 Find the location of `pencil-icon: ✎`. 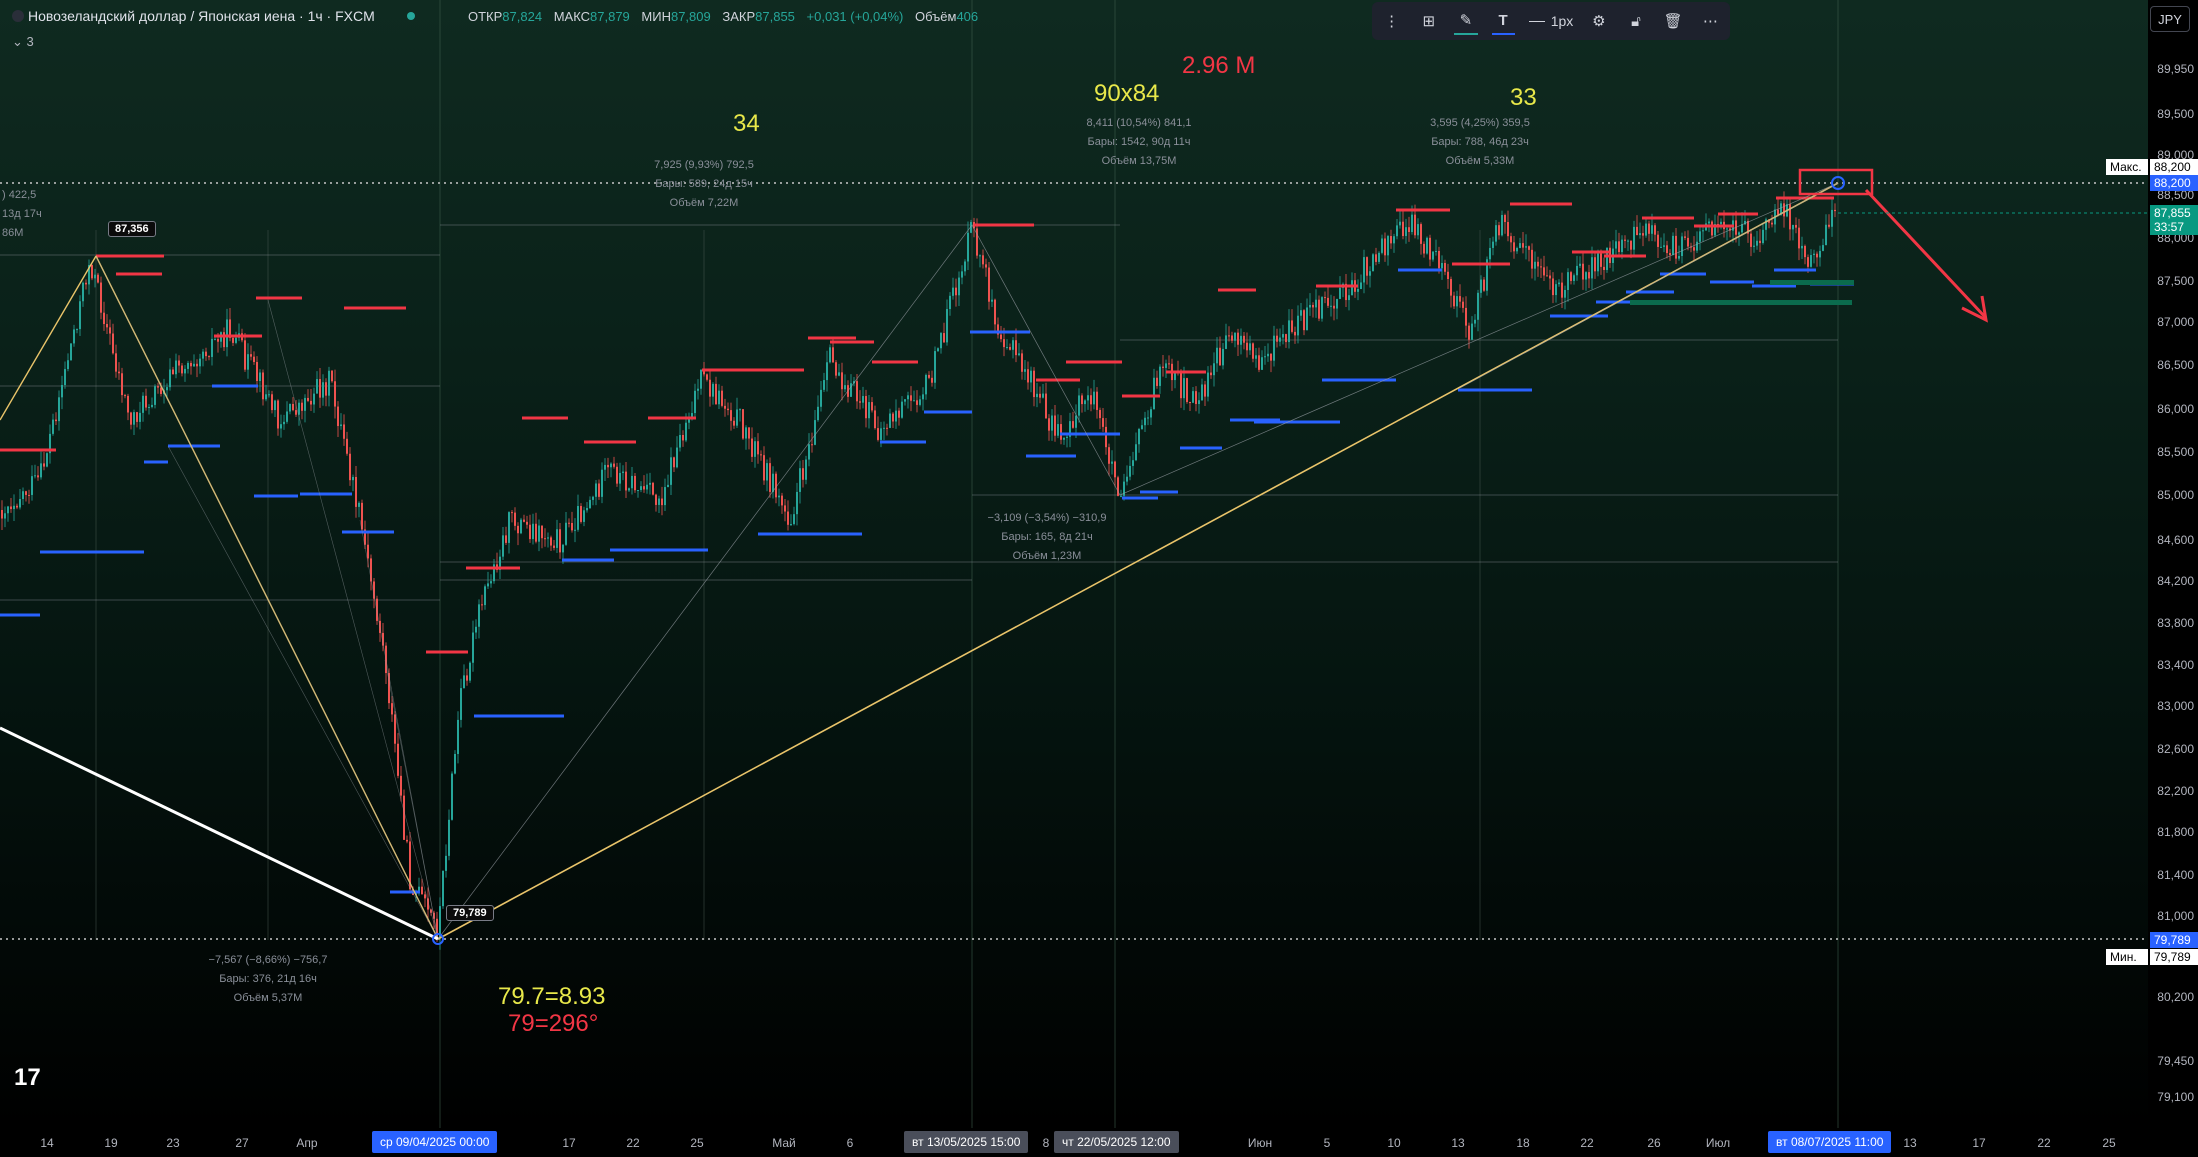

pencil-icon: ✎ is located at coordinates (1466, 21).